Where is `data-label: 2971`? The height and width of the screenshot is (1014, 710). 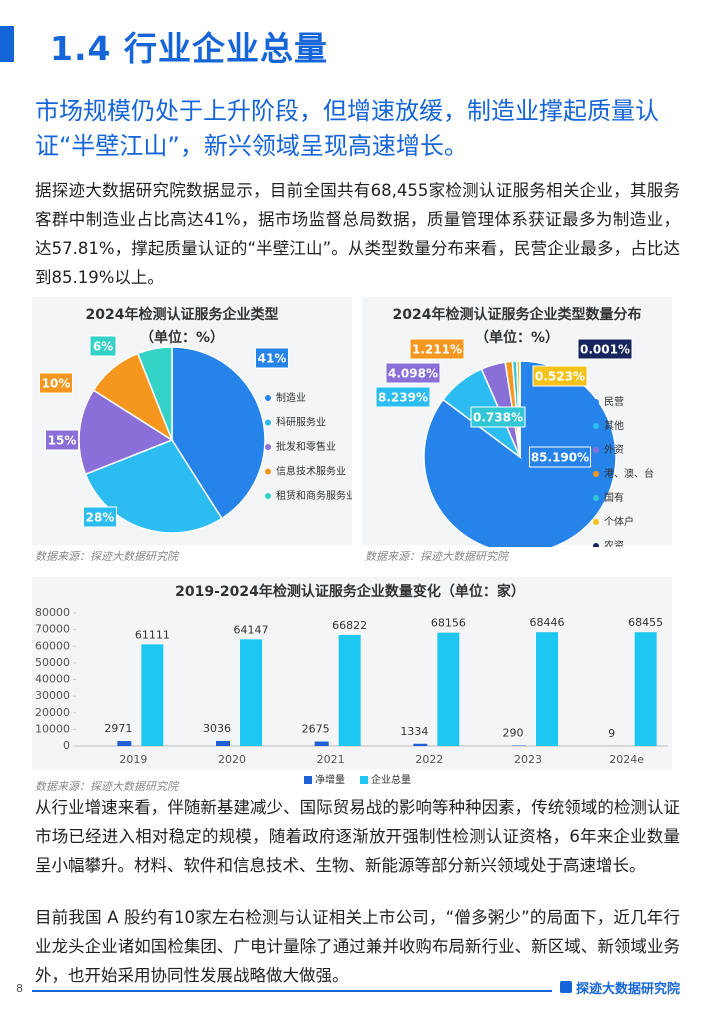 data-label: 2971 is located at coordinates (118, 728).